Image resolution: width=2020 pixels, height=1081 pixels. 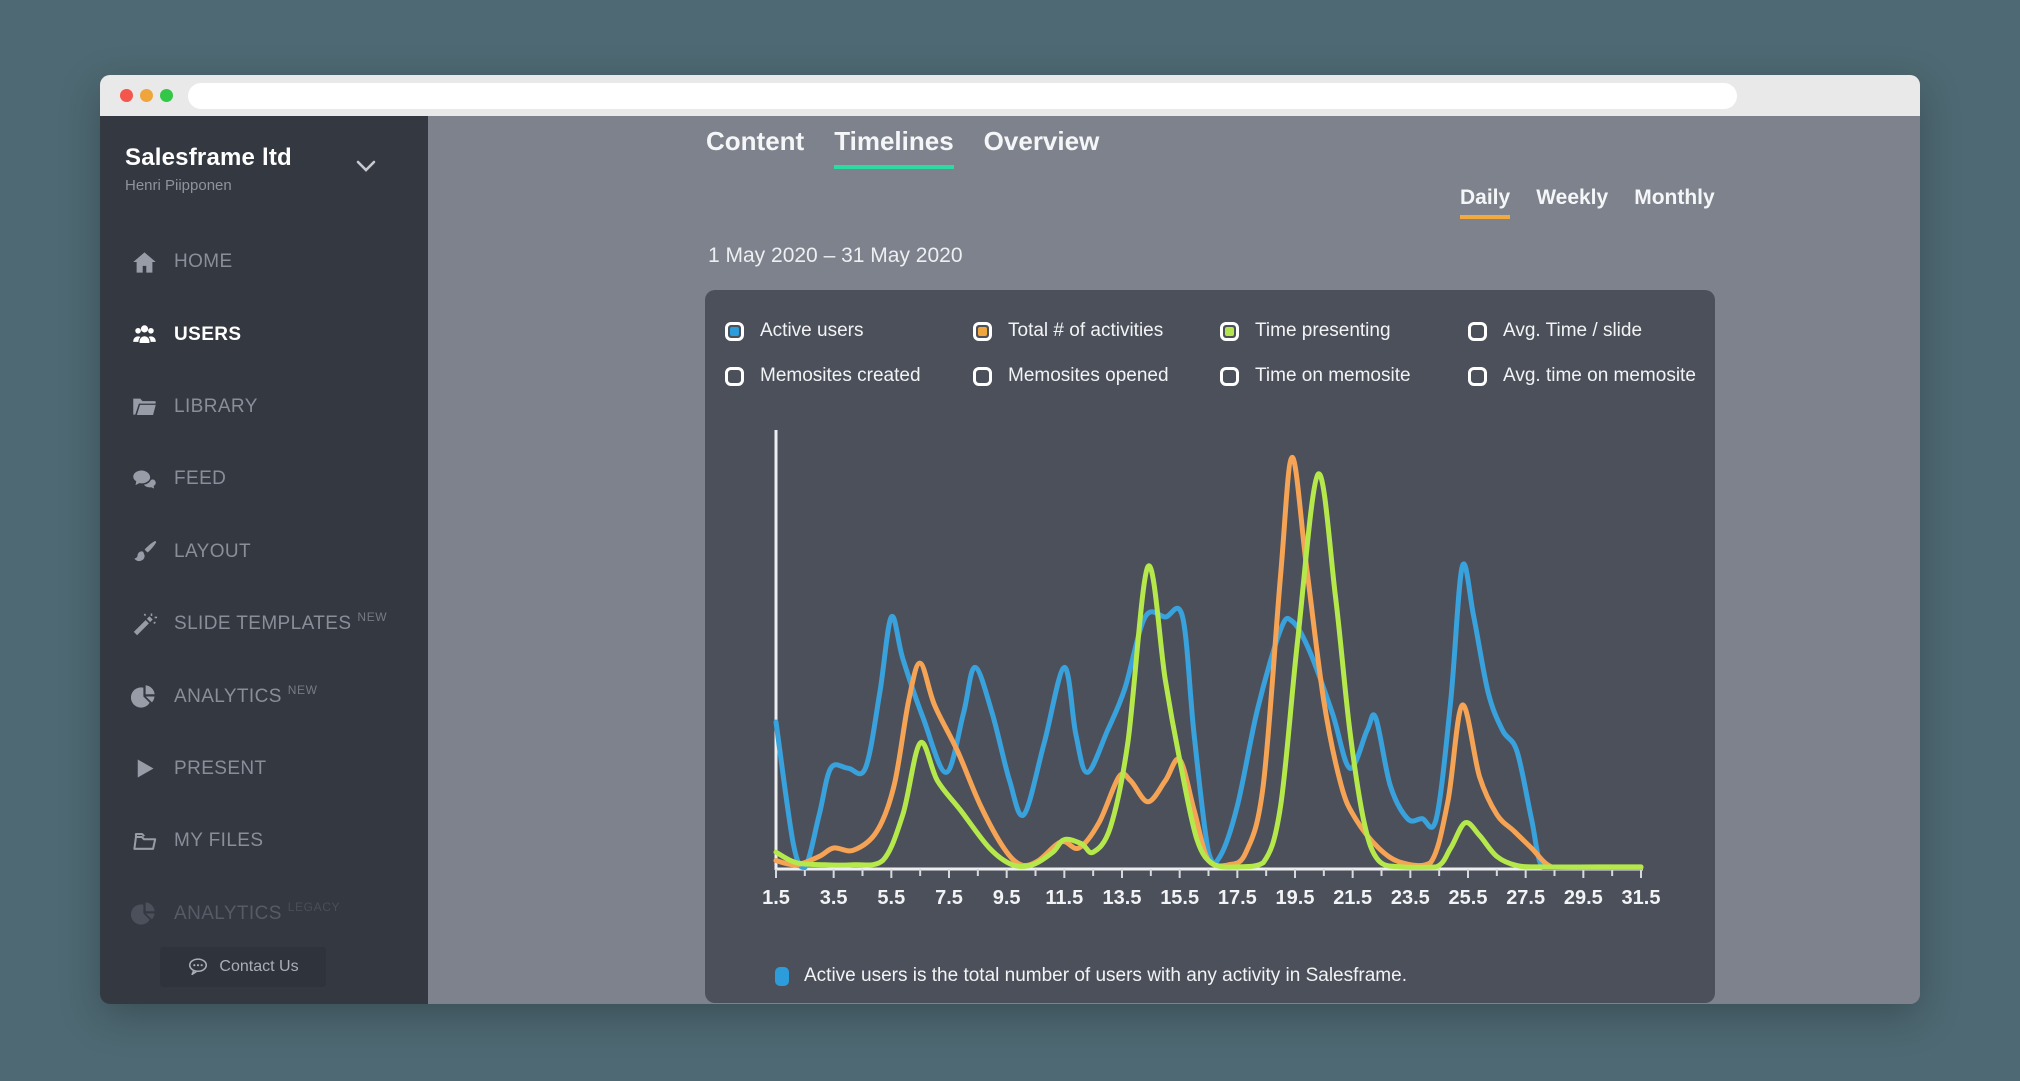 I want to click on close-window-icon, so click(x=126, y=95).